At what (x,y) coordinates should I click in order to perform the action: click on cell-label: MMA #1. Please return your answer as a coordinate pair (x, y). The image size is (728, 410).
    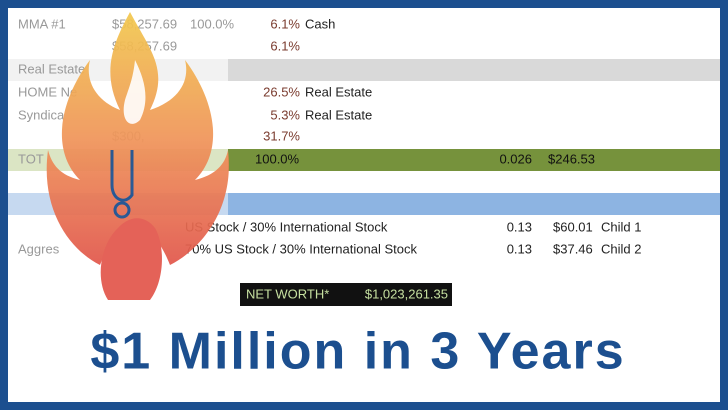
    Looking at the image, I should click on (42, 23).